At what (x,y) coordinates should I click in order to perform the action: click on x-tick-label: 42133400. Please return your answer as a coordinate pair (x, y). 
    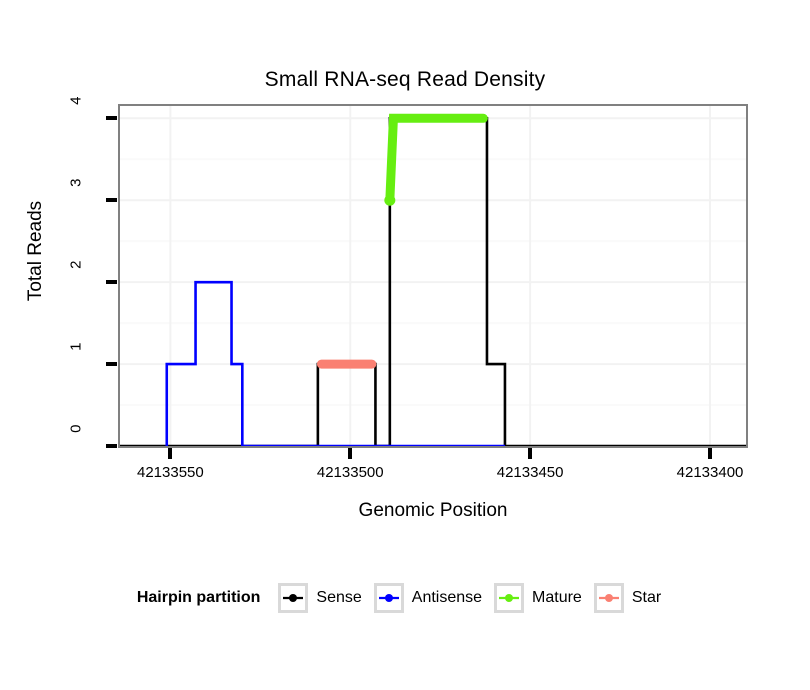
    Looking at the image, I should click on (710, 472).